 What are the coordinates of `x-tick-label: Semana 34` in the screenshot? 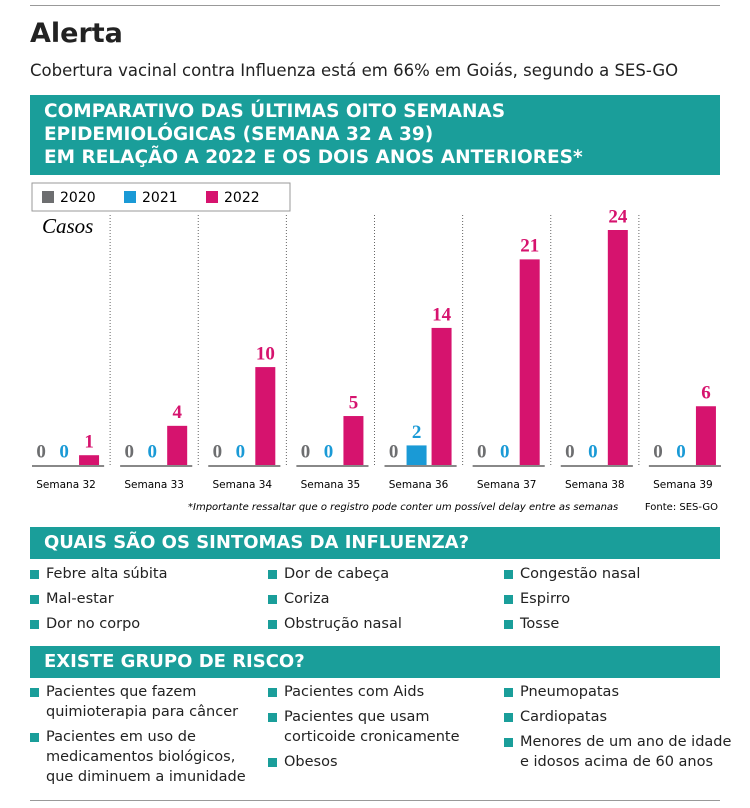 It's located at (243, 485).